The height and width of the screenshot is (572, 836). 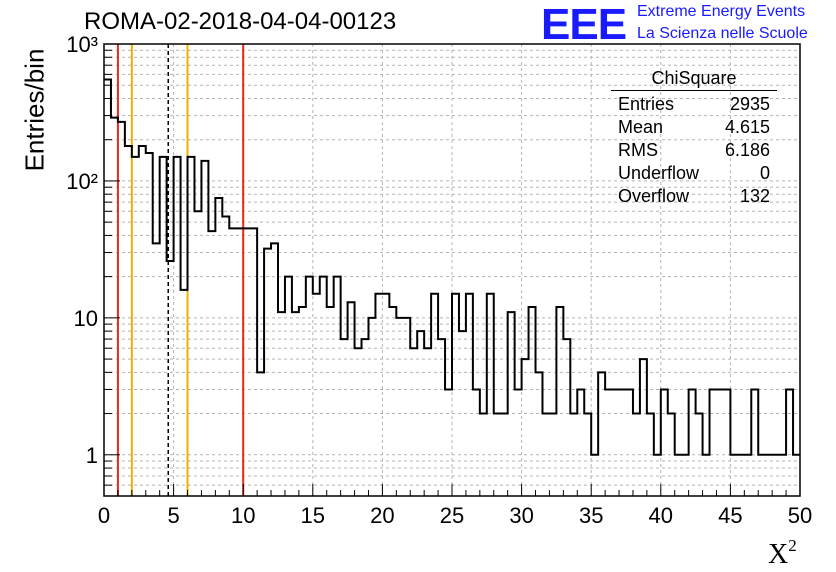 I want to click on stats-label: Overflow, so click(x=654, y=196).